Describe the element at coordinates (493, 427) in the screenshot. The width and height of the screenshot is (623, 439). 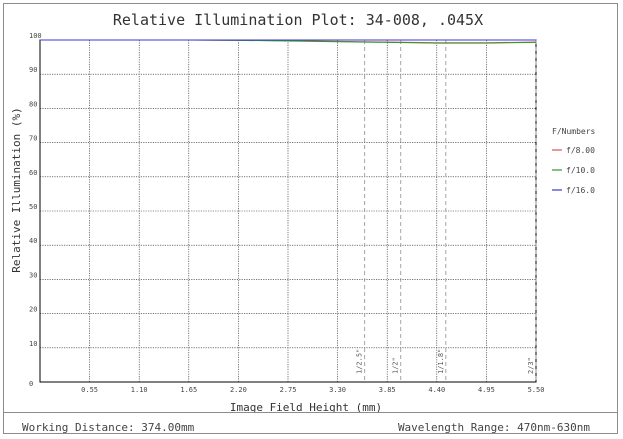
I see `wavelength-range-text: Wavelength Range: 470nm-630nm` at that location.